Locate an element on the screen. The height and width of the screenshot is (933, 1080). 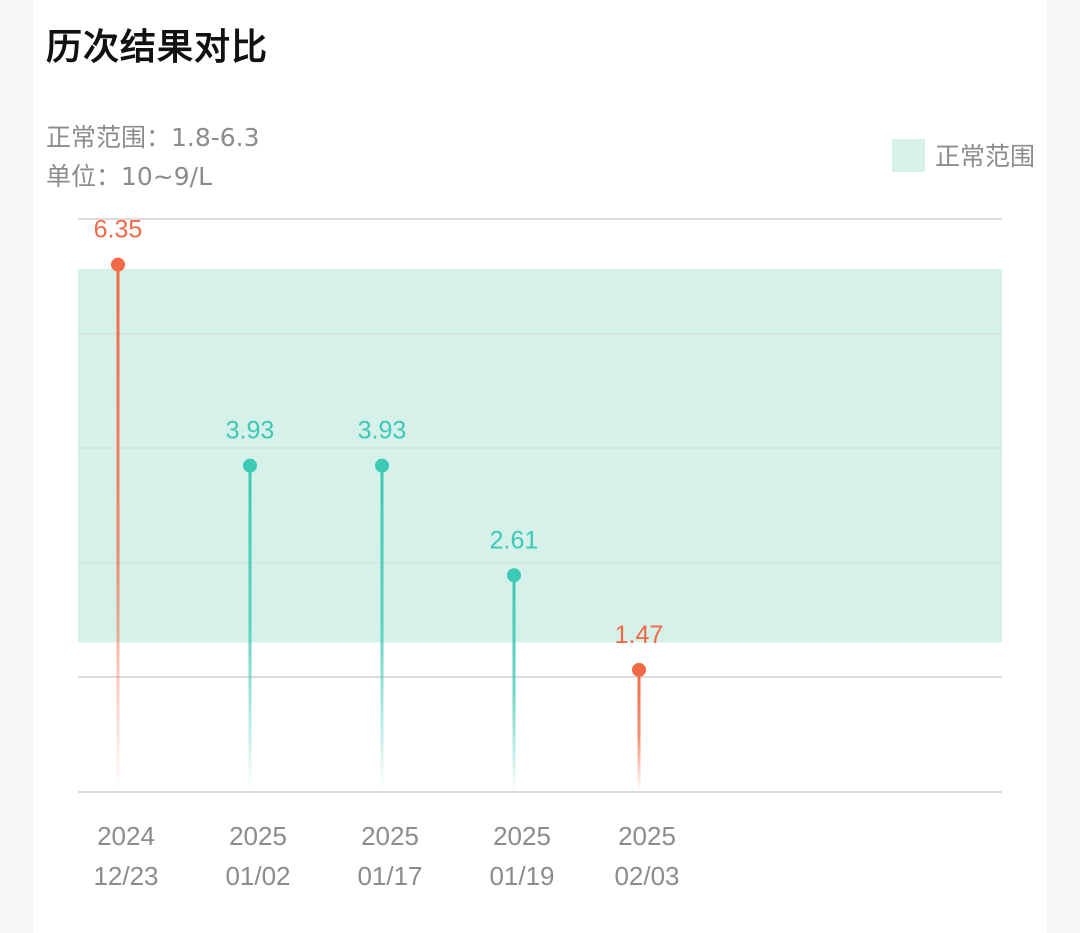
data-label: 2.61 is located at coordinates (514, 540).